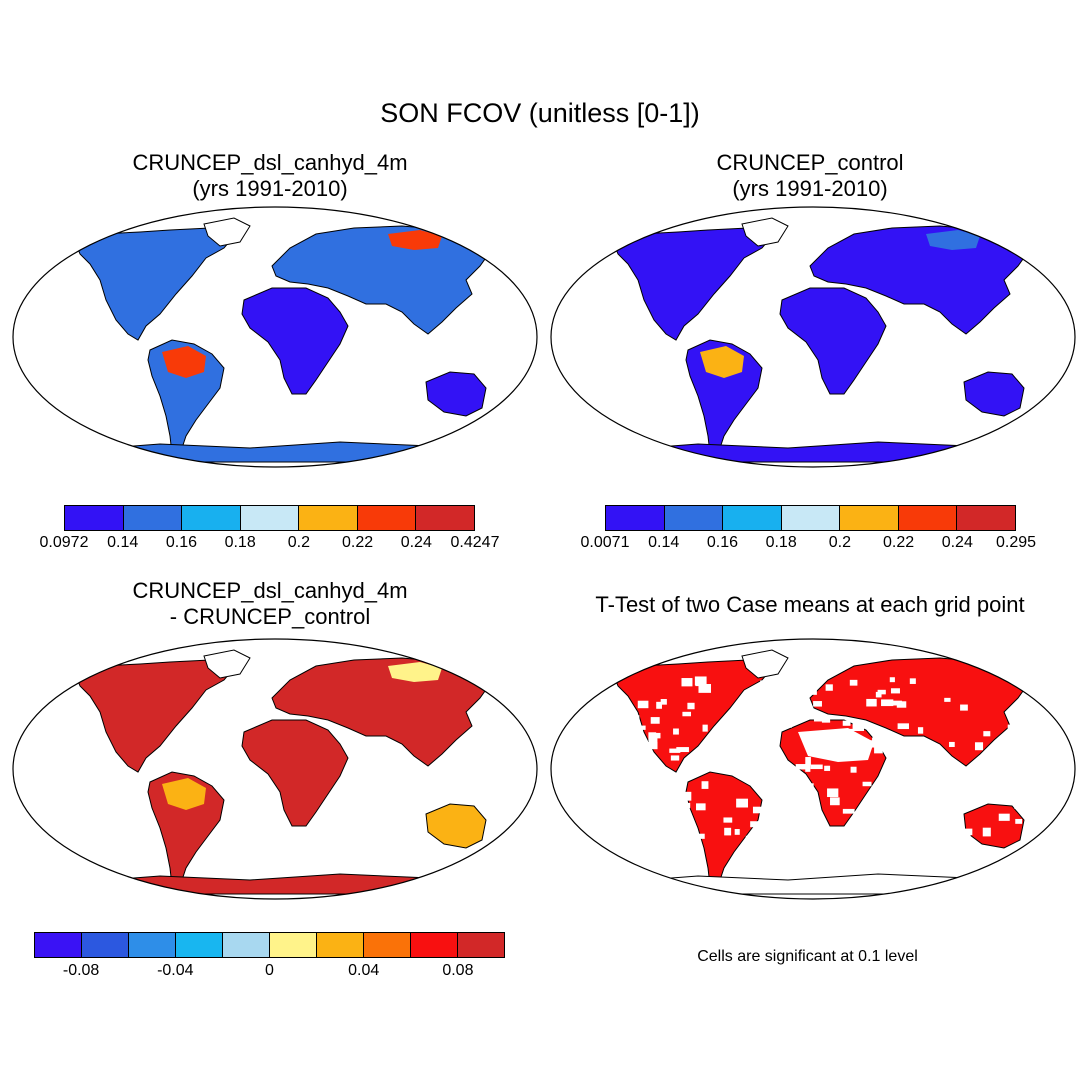 The width and height of the screenshot is (1080, 1080). I want to click on colorbar-tick-label: 0.18, so click(781, 542).